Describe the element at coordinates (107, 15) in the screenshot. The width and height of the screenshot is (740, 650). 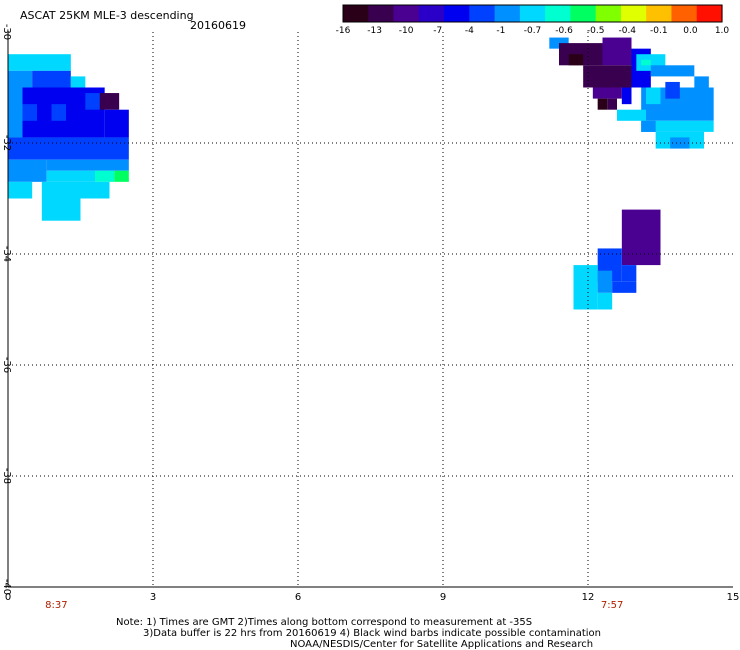
I see `map-title: ASCAT 25KM MLE-3 descending` at that location.